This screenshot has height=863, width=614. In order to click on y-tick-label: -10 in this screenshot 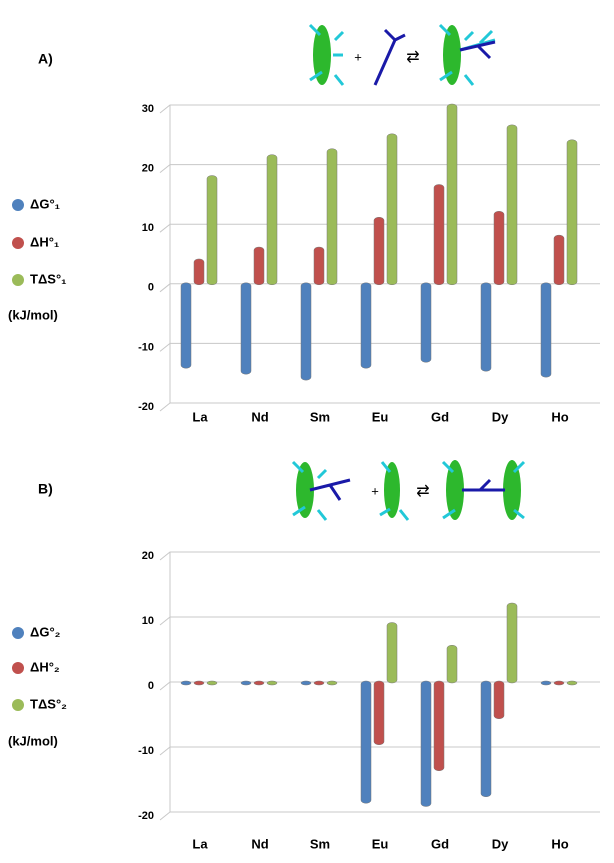, I will do `click(146, 751)`.